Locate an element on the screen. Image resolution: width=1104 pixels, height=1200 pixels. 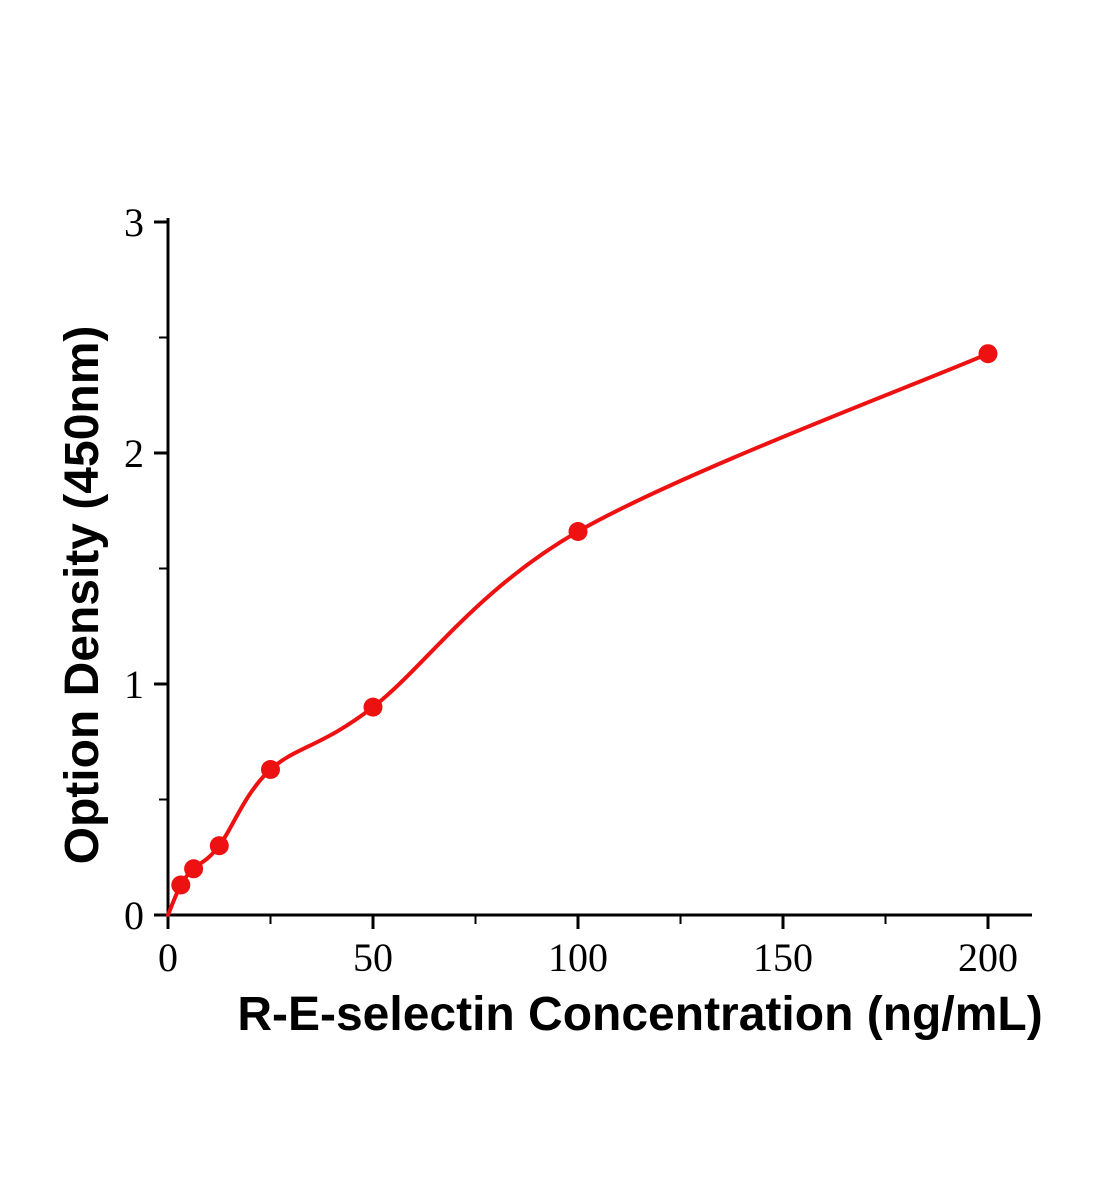
y-tick-label: 1 is located at coordinates (134, 684).